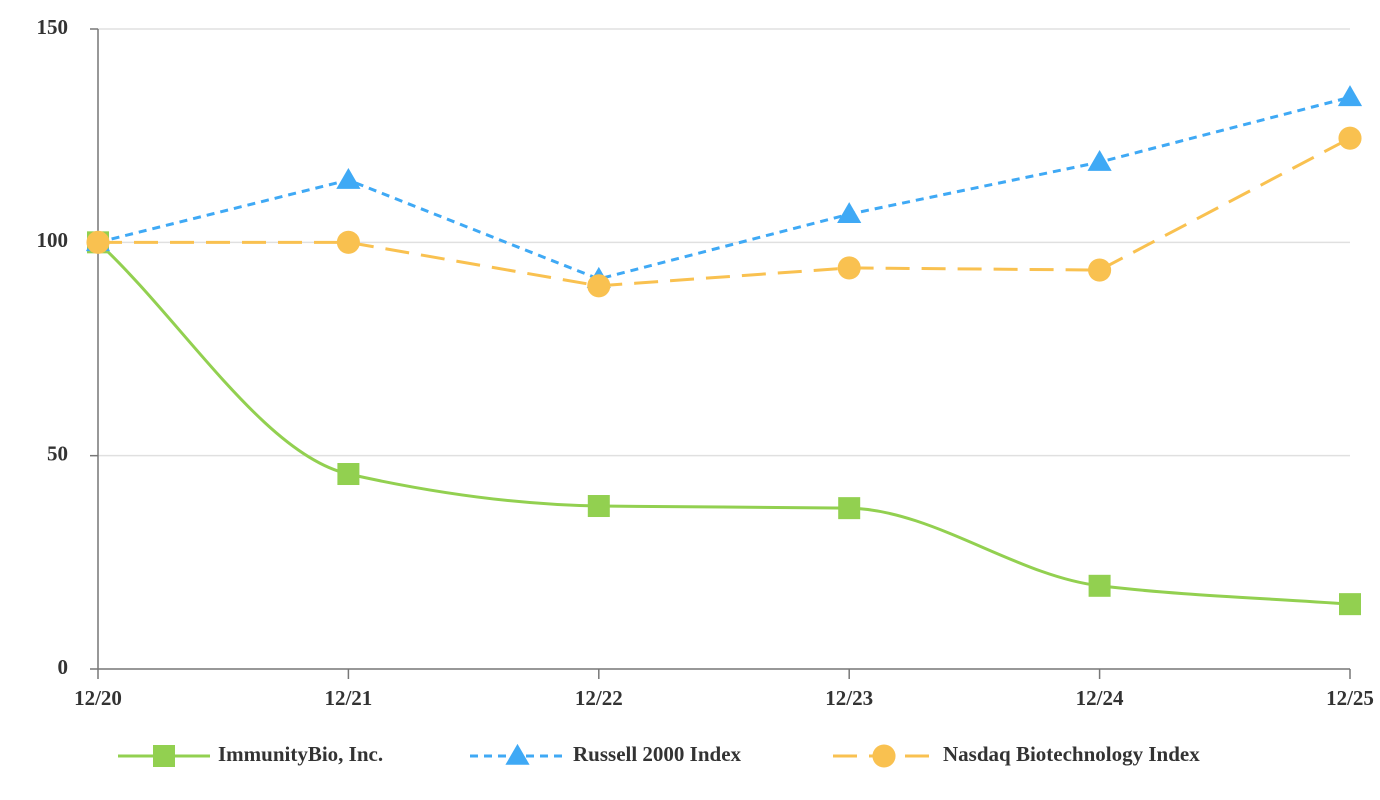  What do you see at coordinates (53, 240) in the screenshot?
I see `y-tick-label: 100` at bounding box center [53, 240].